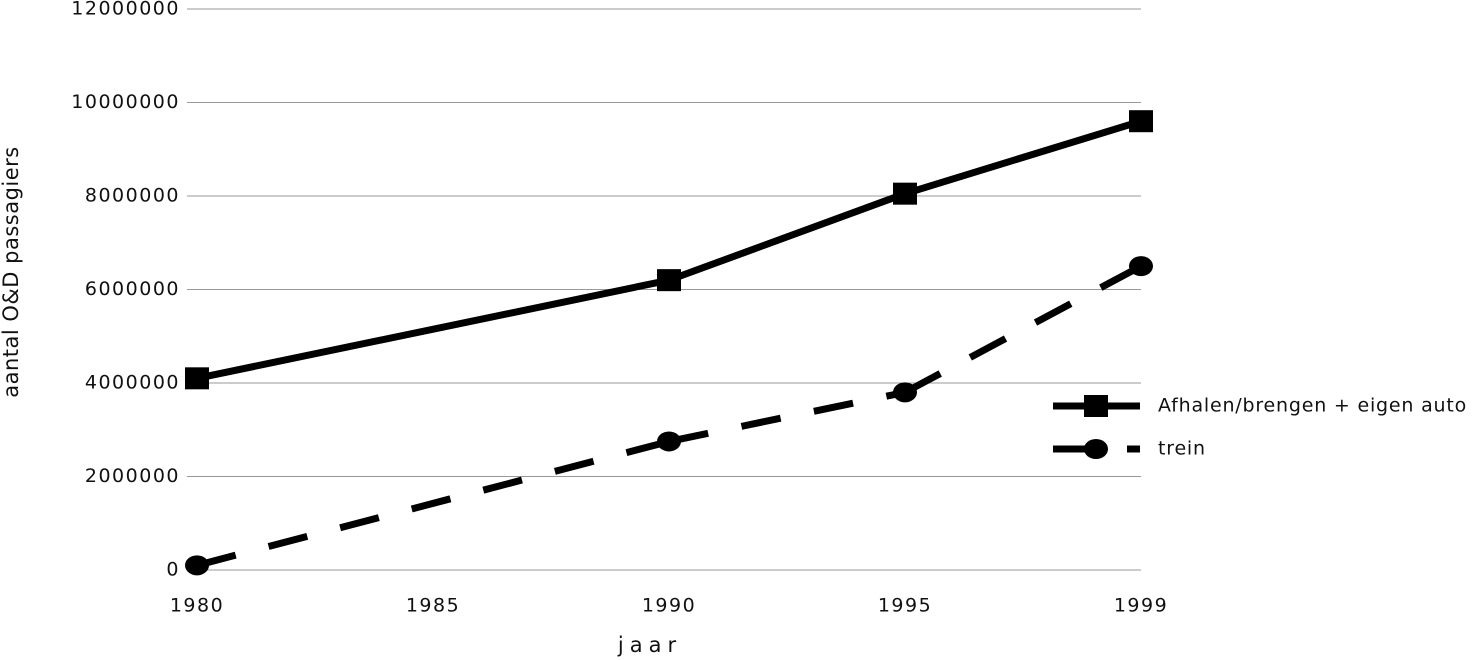  Describe the element at coordinates (125, 102) in the screenshot. I see `y-tick-label: 10000000` at that location.